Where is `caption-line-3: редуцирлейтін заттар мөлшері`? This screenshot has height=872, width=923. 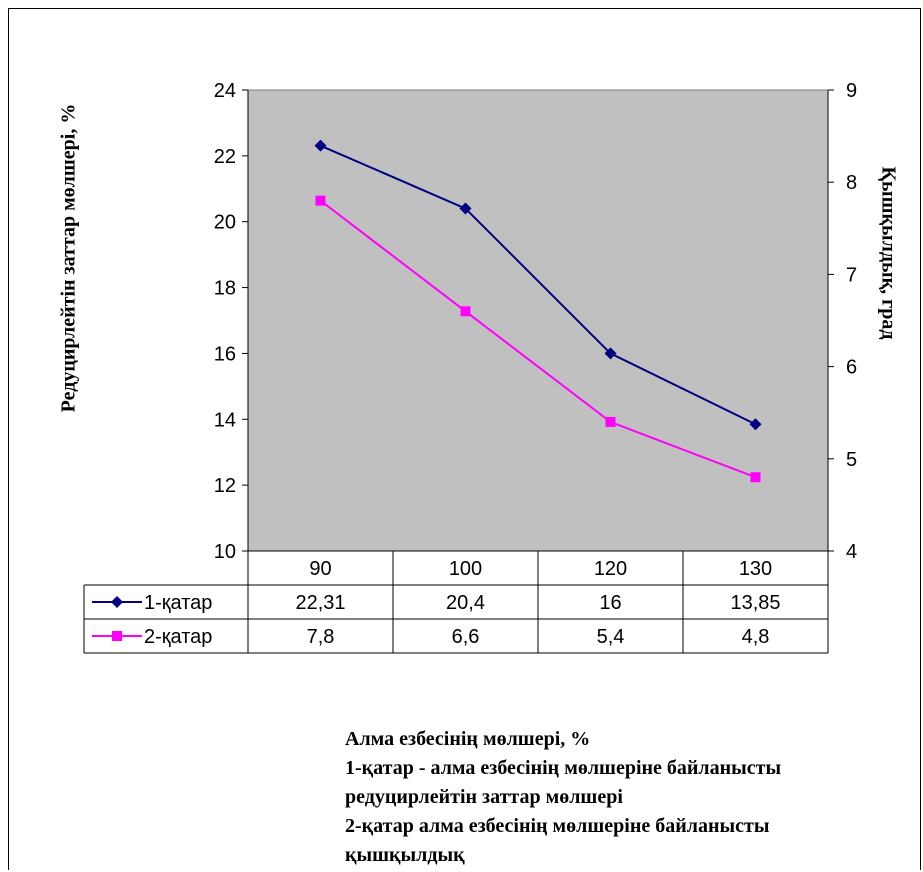 caption-line-3: редуцирлейтін заттар мөлшері is located at coordinates (484, 797).